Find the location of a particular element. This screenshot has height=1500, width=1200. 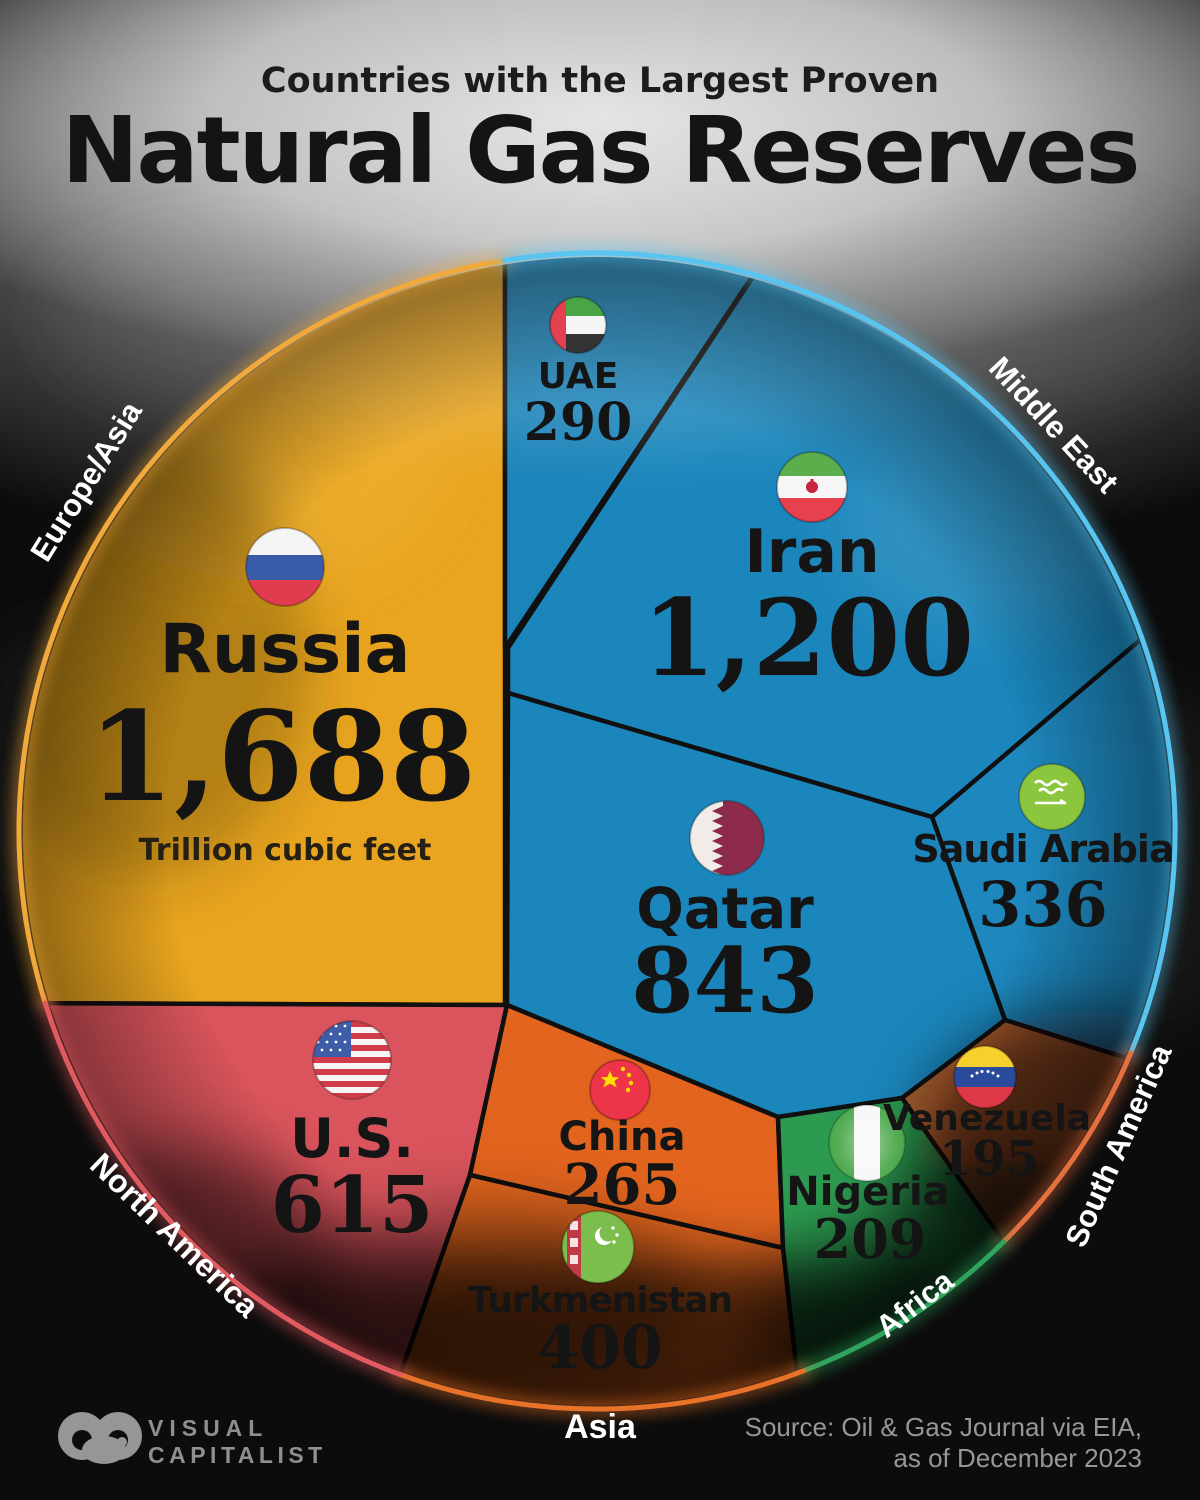

flag-china-icon is located at coordinates (620, 1090).